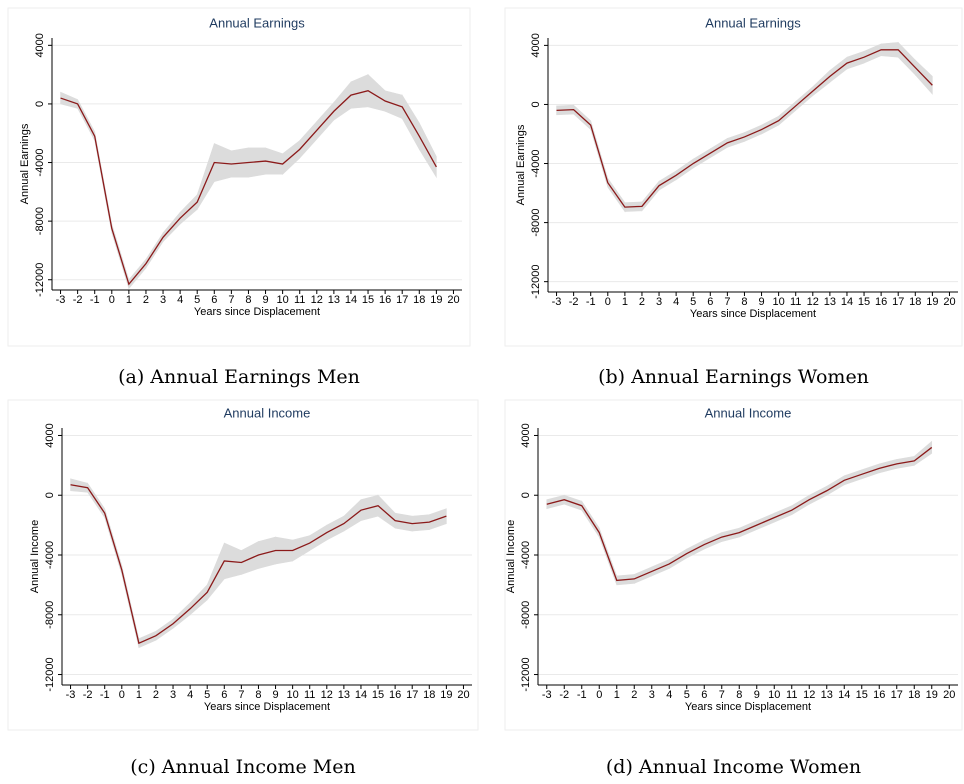 Image resolution: width=964 pixels, height=784 pixels. I want to click on y-axis-label: Annual Earnings, so click(25, 163).